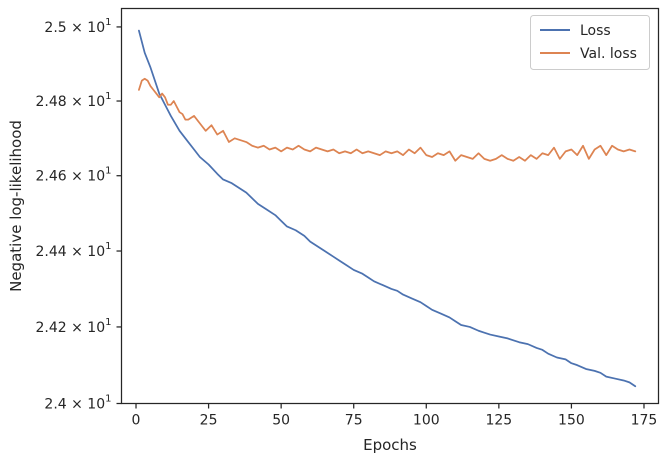  Describe the element at coordinates (74, 100) in the screenshot. I see `y-tick-label: 2.48 × 10¹` at that location.